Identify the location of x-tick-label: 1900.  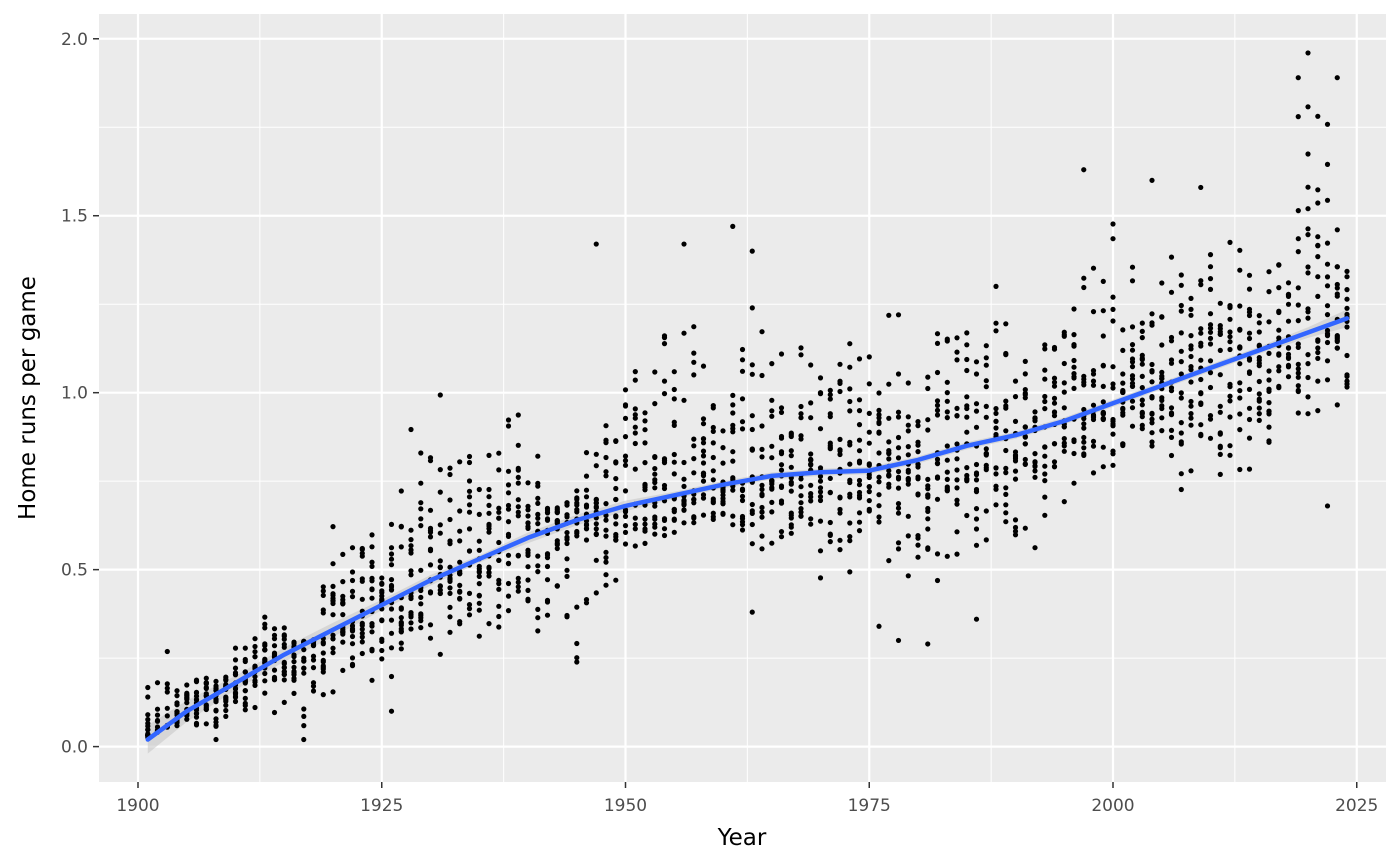
(137, 806).